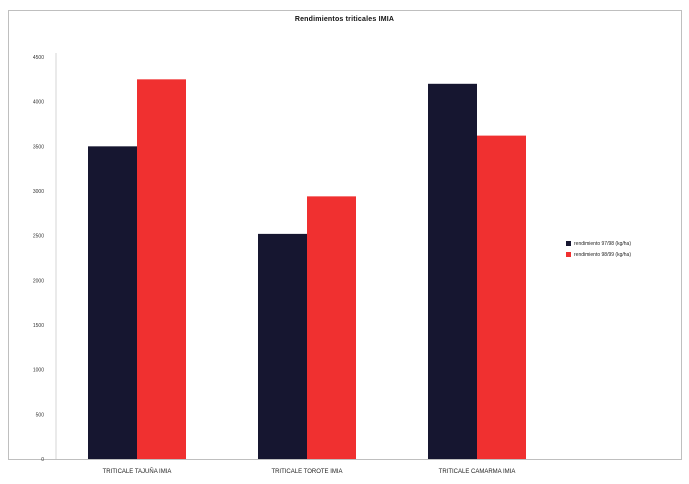 This screenshot has width=689, height=484. Describe the element at coordinates (38, 192) in the screenshot. I see `y-tick-label: 3000` at that location.